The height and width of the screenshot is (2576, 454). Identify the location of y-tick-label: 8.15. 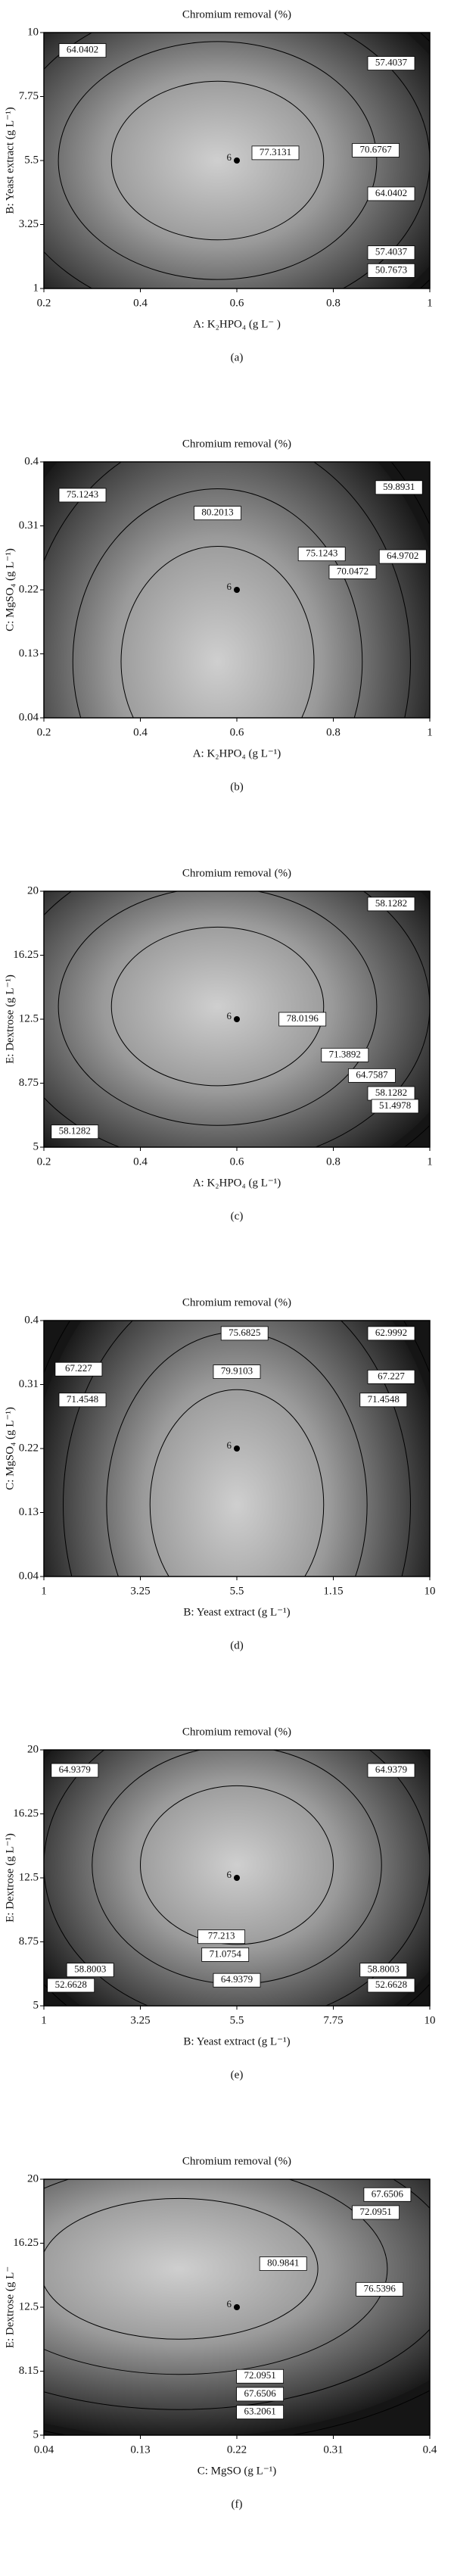
(29, 2371).